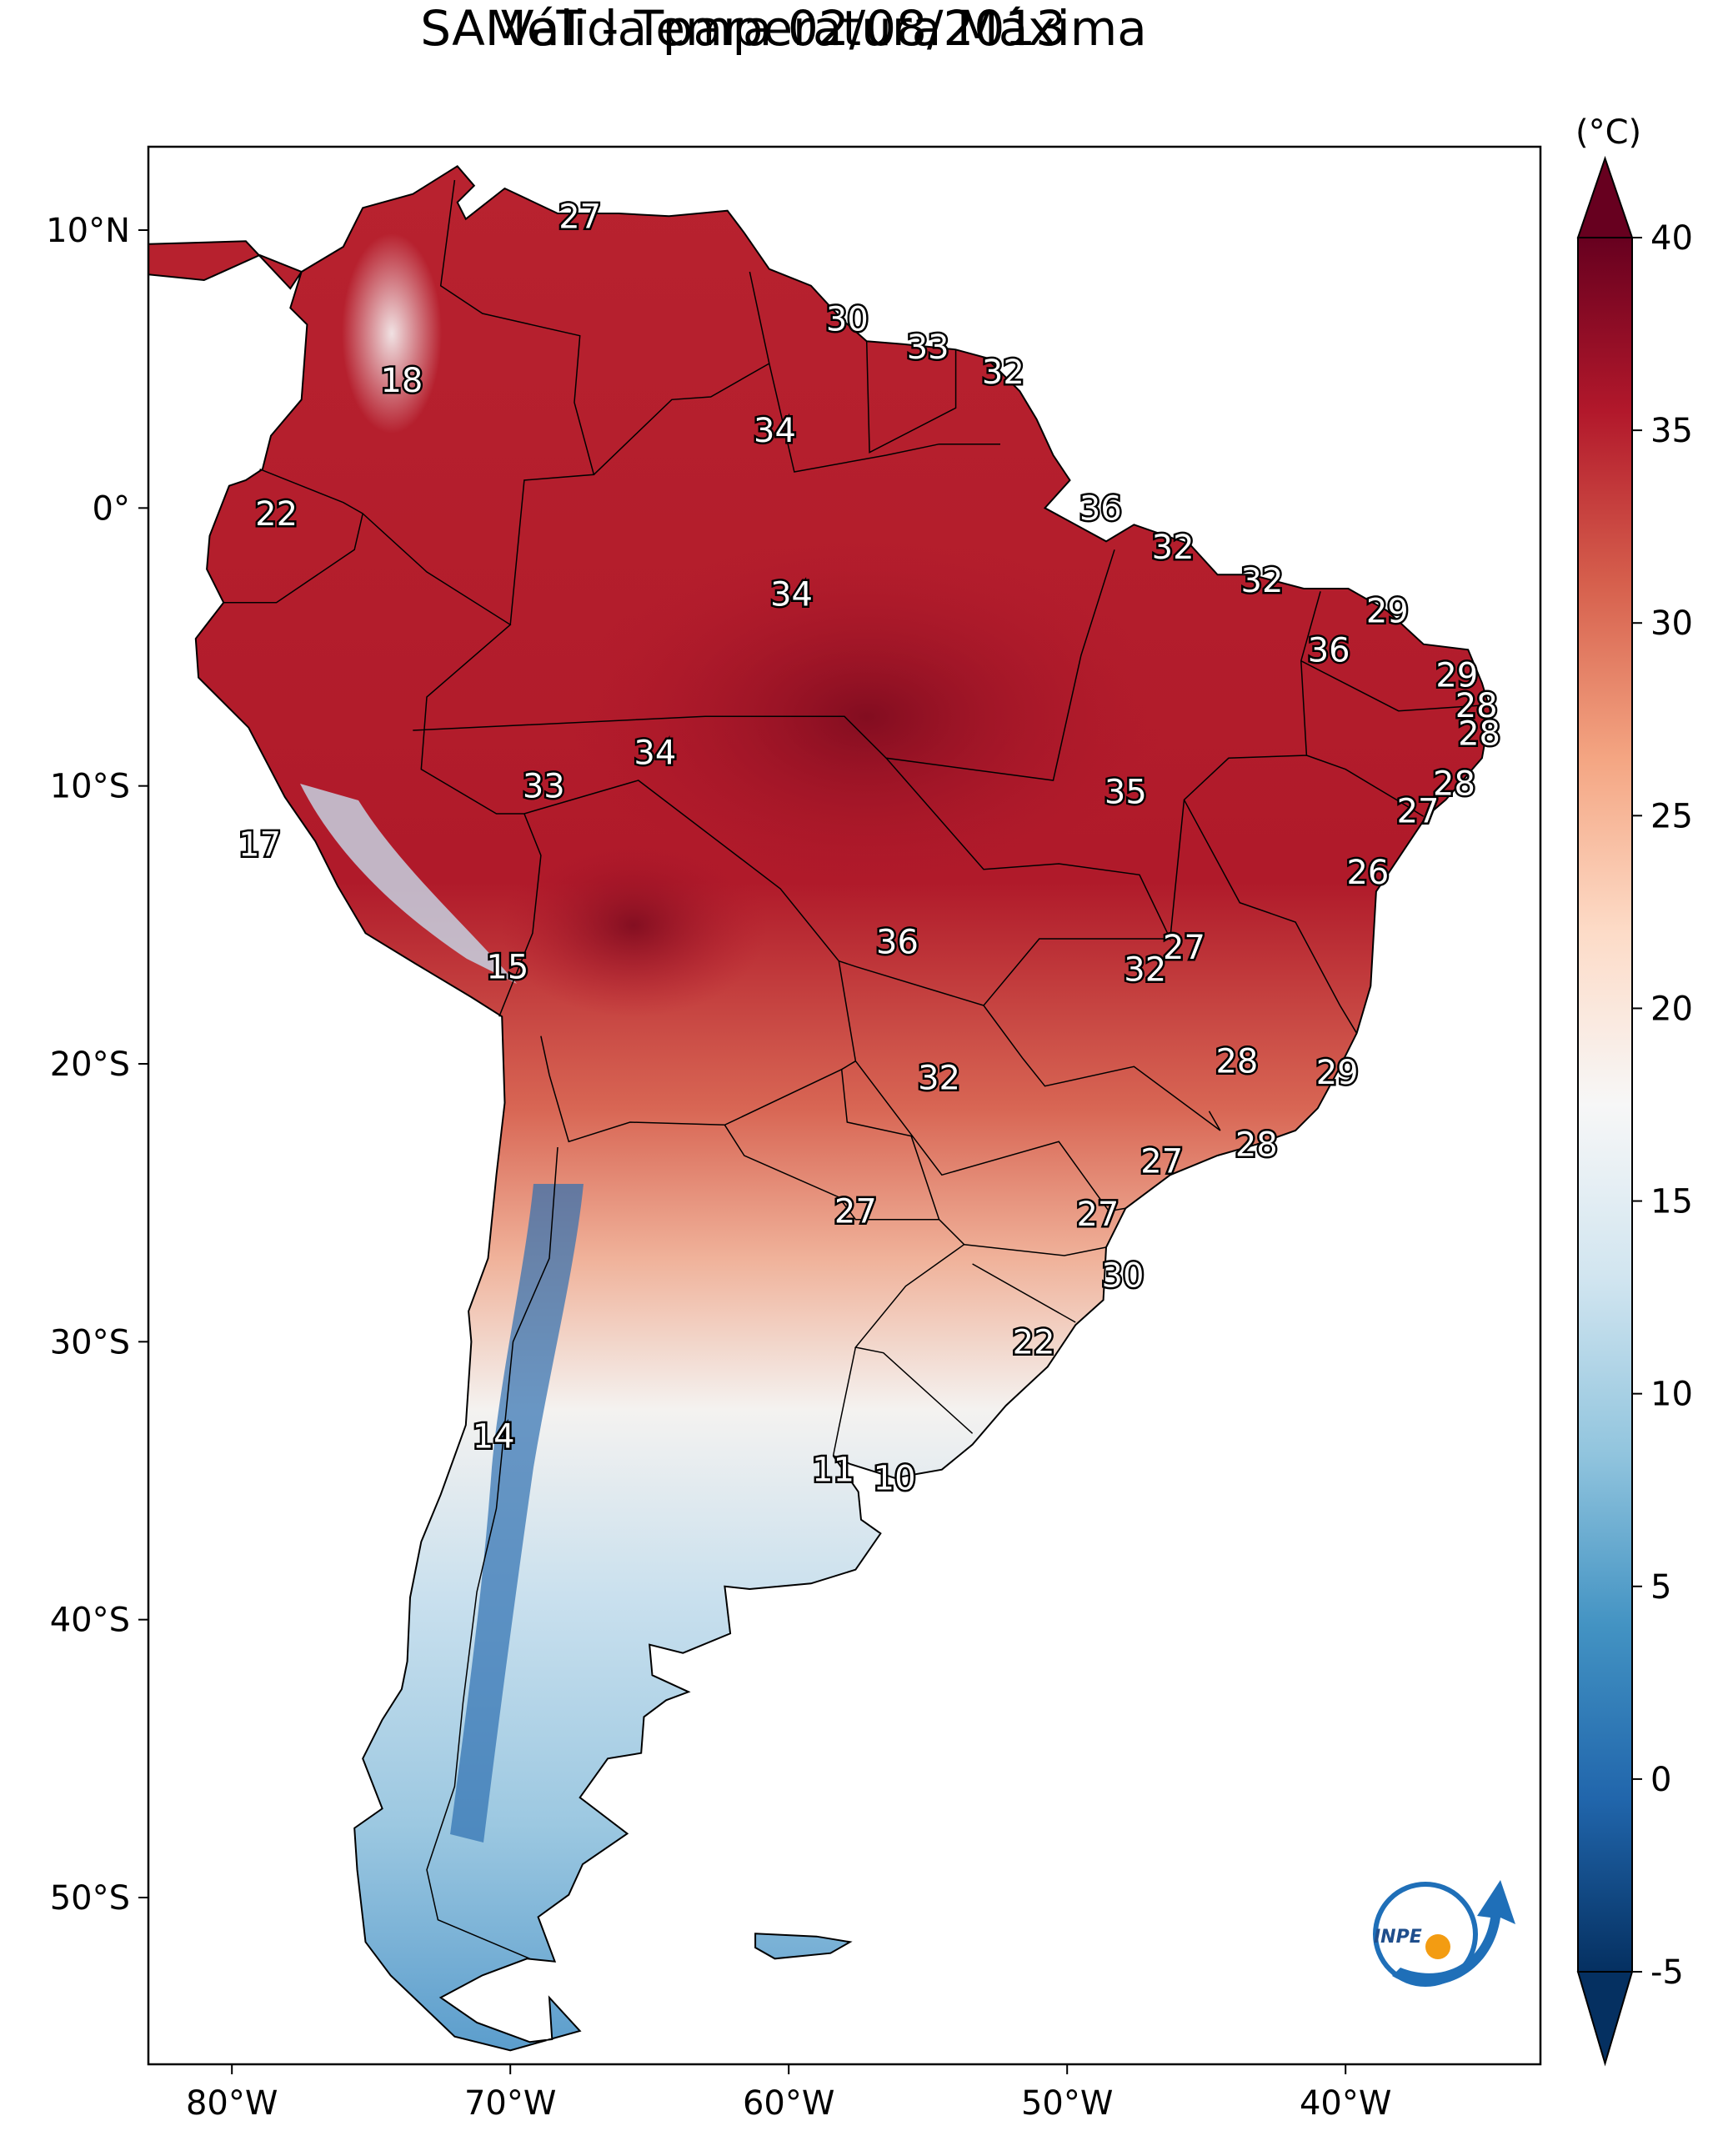 Image resolution: width=1723 pixels, height=2156 pixels. What do you see at coordinates (510, 2103) in the screenshot?
I see `lon-tick-label: 70°W` at bounding box center [510, 2103].